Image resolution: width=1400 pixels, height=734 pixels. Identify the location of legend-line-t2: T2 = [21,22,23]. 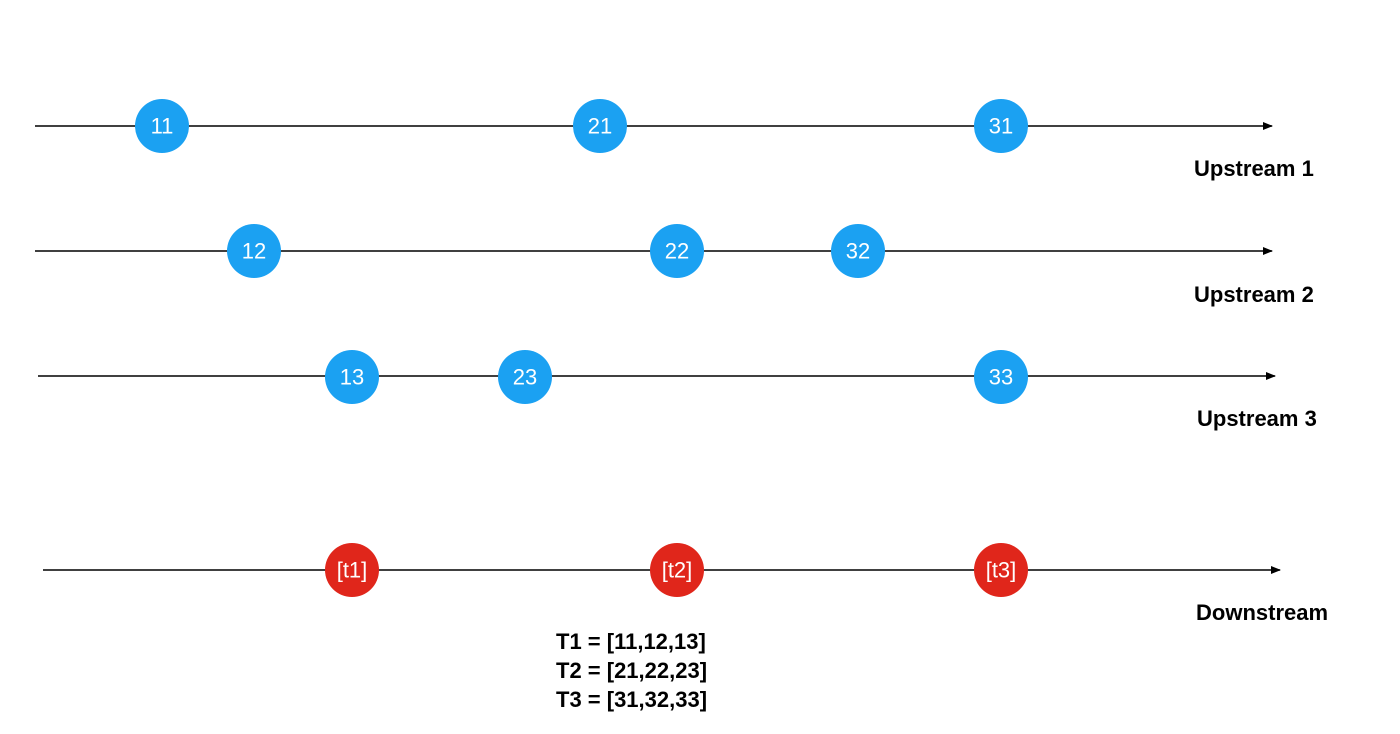
(632, 670).